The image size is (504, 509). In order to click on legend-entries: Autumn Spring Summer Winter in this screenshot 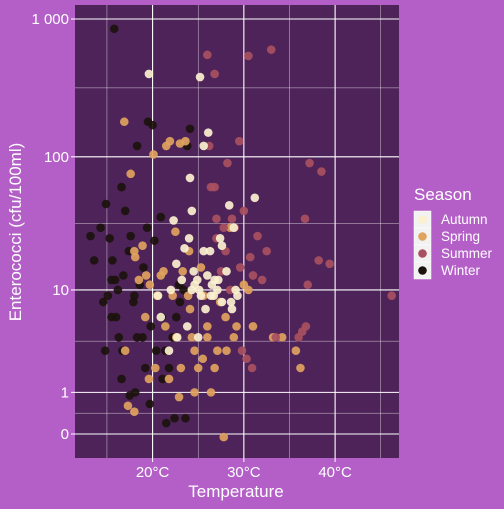, I will do `click(453, 245)`.